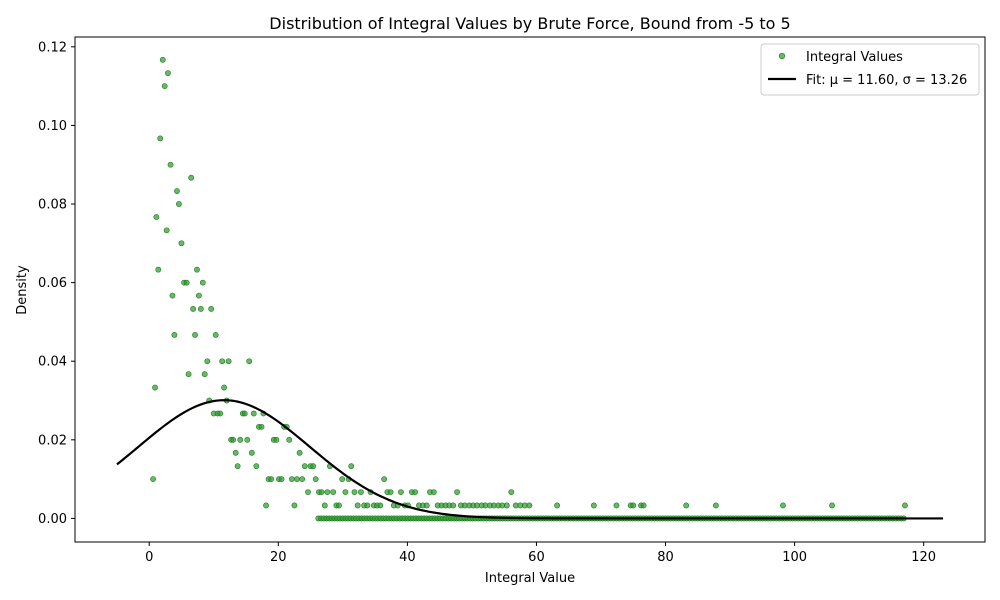 This screenshot has width=1000, height=600. Describe the element at coordinates (407, 557) in the screenshot. I see `x-tick-label: 40` at that location.